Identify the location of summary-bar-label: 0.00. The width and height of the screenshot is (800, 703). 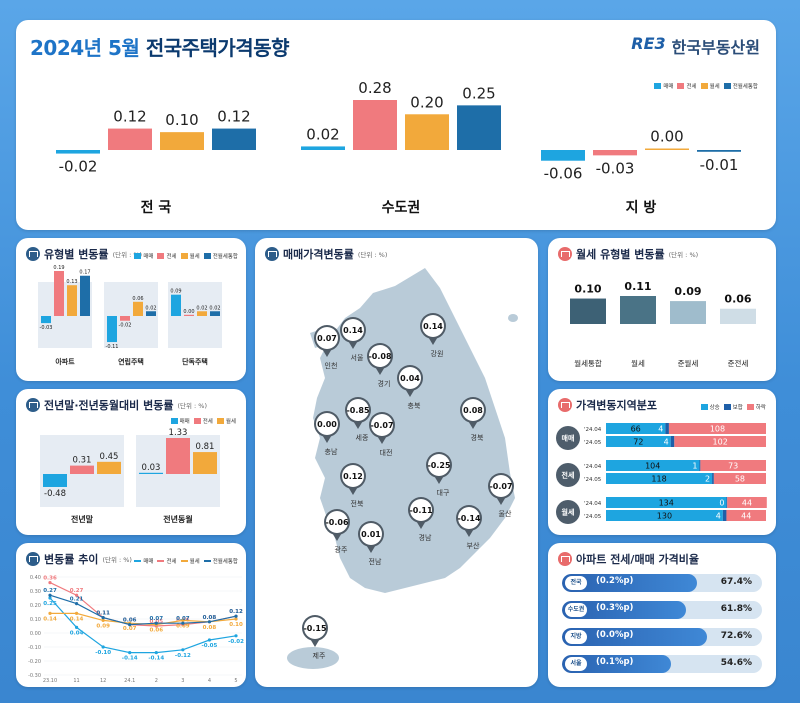
(666, 137).